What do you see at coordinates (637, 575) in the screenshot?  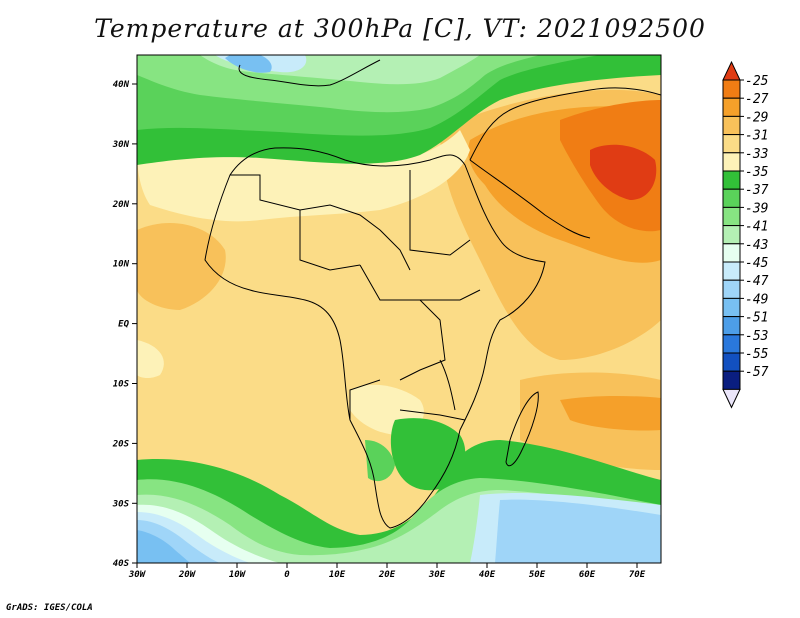 I see `lon-tick-label: 70E` at bounding box center [637, 575].